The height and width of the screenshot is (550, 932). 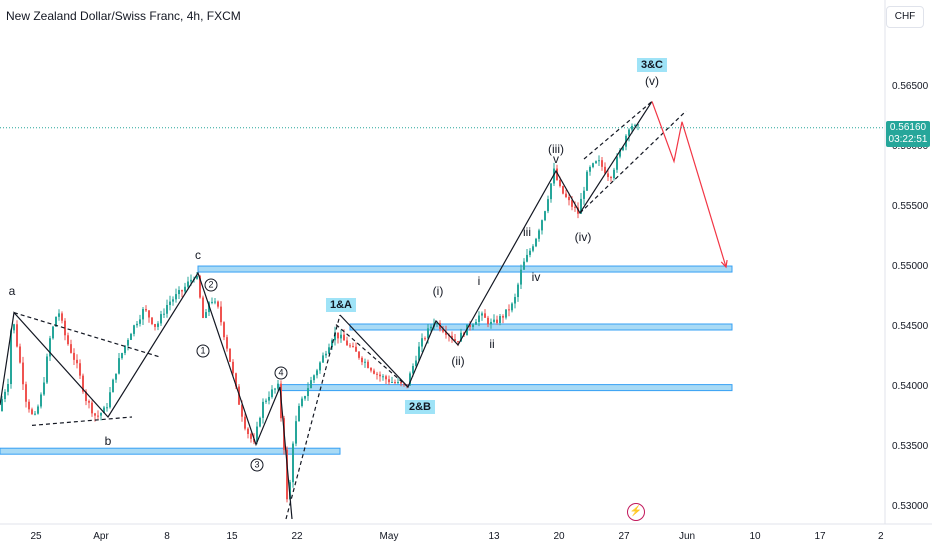 What do you see at coordinates (910, 206) in the screenshot?
I see `price-tick-label: 0.55500` at bounding box center [910, 206].